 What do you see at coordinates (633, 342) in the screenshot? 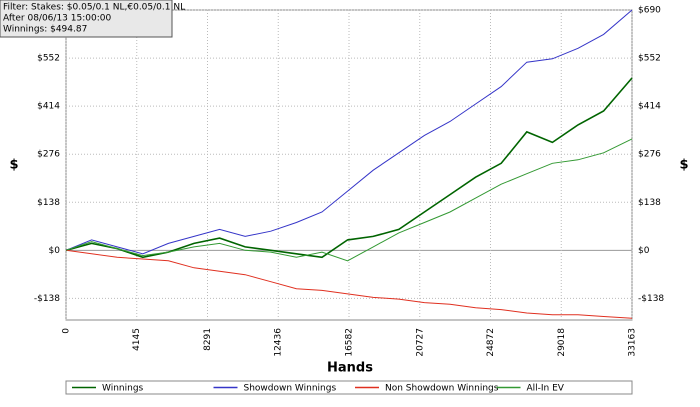
I see `x-tick-label: 33163` at bounding box center [633, 342].